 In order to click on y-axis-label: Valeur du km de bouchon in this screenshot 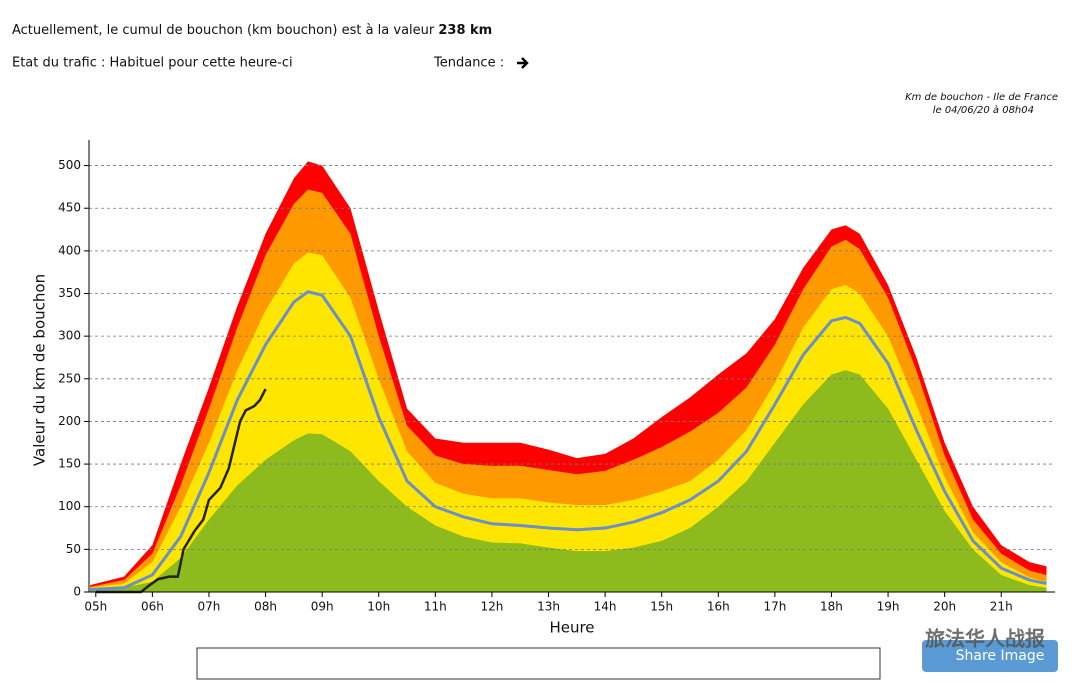, I will do `click(40, 370)`.